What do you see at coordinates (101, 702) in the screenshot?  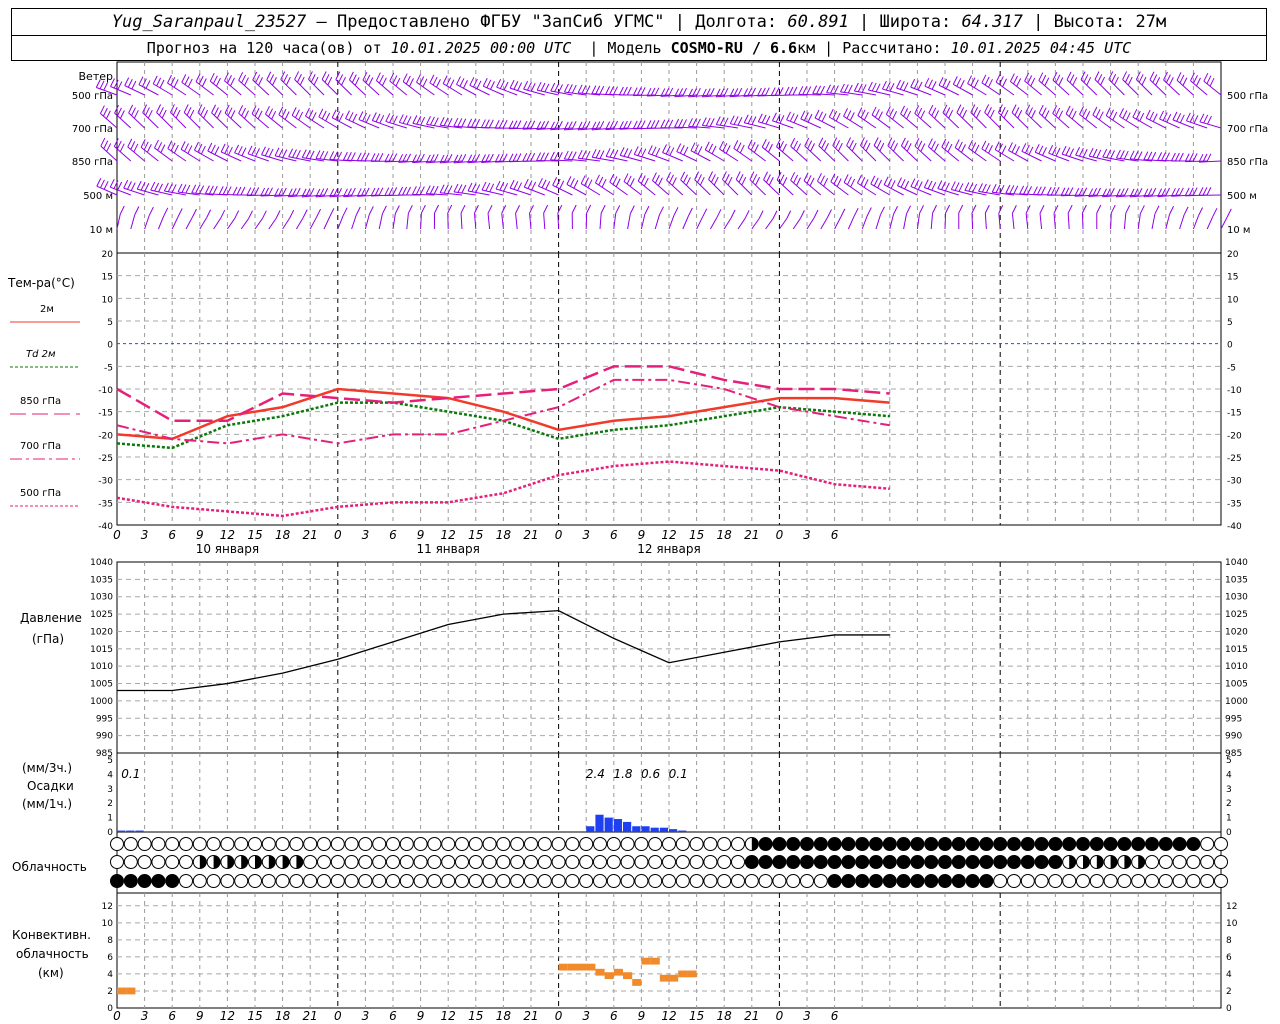 I see `pres-tick-left: 1000` at bounding box center [101, 702].